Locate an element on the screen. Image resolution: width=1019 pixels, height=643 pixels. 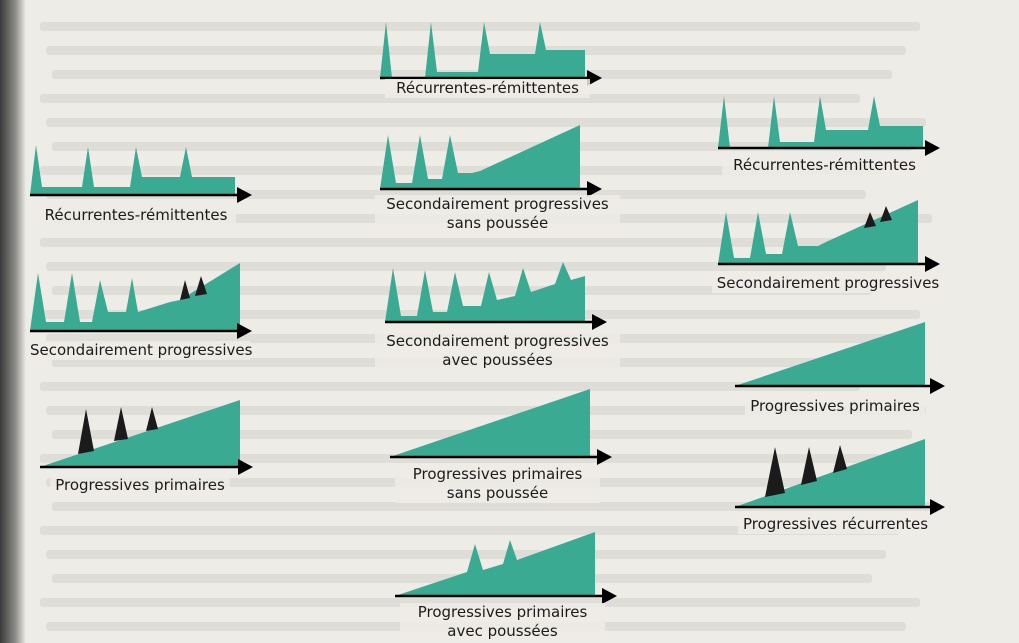
caption-line: Progressives récurrentes is located at coordinates (835, 524).